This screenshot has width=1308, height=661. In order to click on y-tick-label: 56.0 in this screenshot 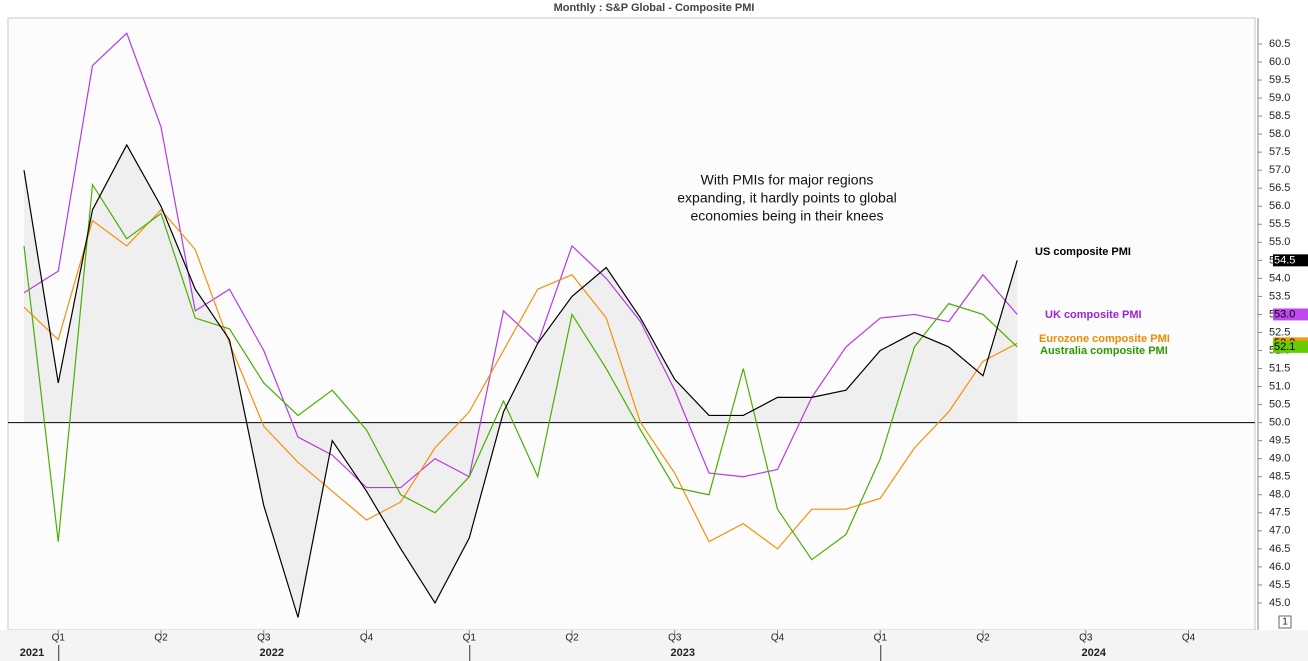, I will do `click(1279, 206)`.